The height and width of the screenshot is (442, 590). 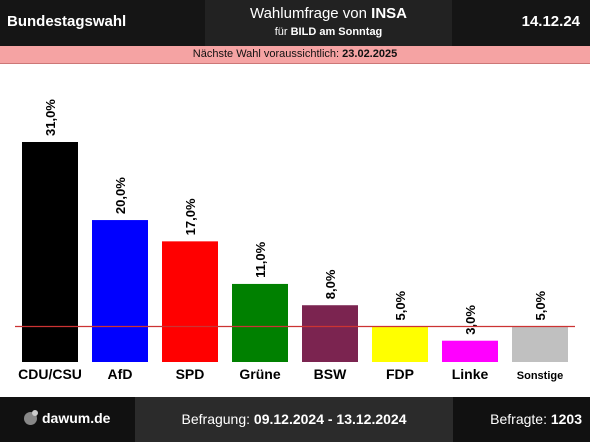 I want to click on poll-client: BILD am Sonntag, so click(x=336, y=32).